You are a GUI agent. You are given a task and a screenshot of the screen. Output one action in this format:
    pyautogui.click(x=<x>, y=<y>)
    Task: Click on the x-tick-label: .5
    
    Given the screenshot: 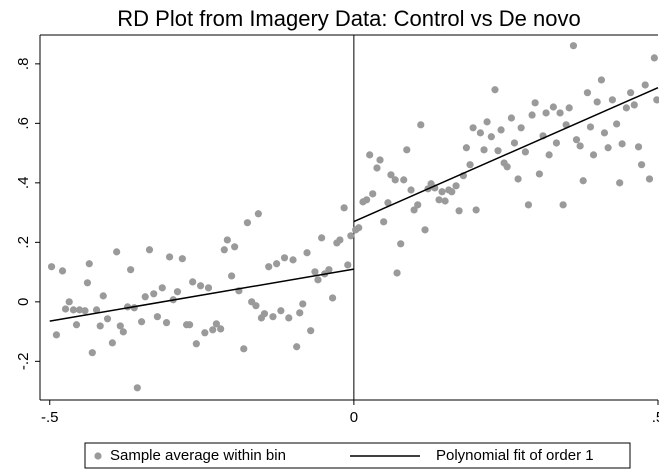 What is the action you would take?
    pyautogui.click(x=655, y=417)
    